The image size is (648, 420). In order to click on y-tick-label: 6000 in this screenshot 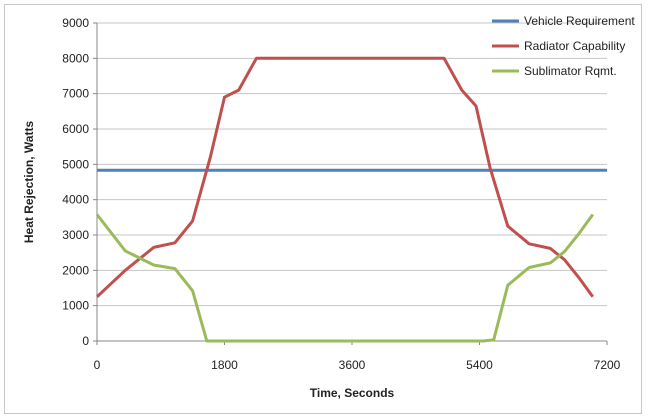, I will do `click(75, 129)`.